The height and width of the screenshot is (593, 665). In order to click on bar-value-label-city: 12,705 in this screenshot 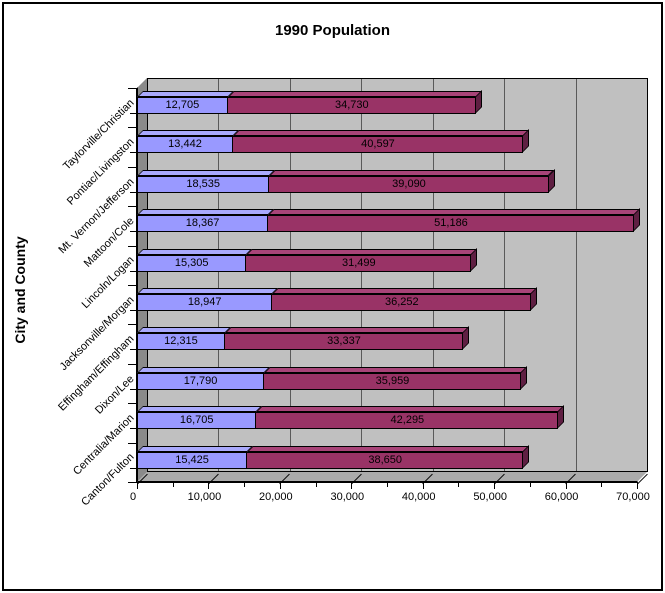, I will do `click(182, 105)`.